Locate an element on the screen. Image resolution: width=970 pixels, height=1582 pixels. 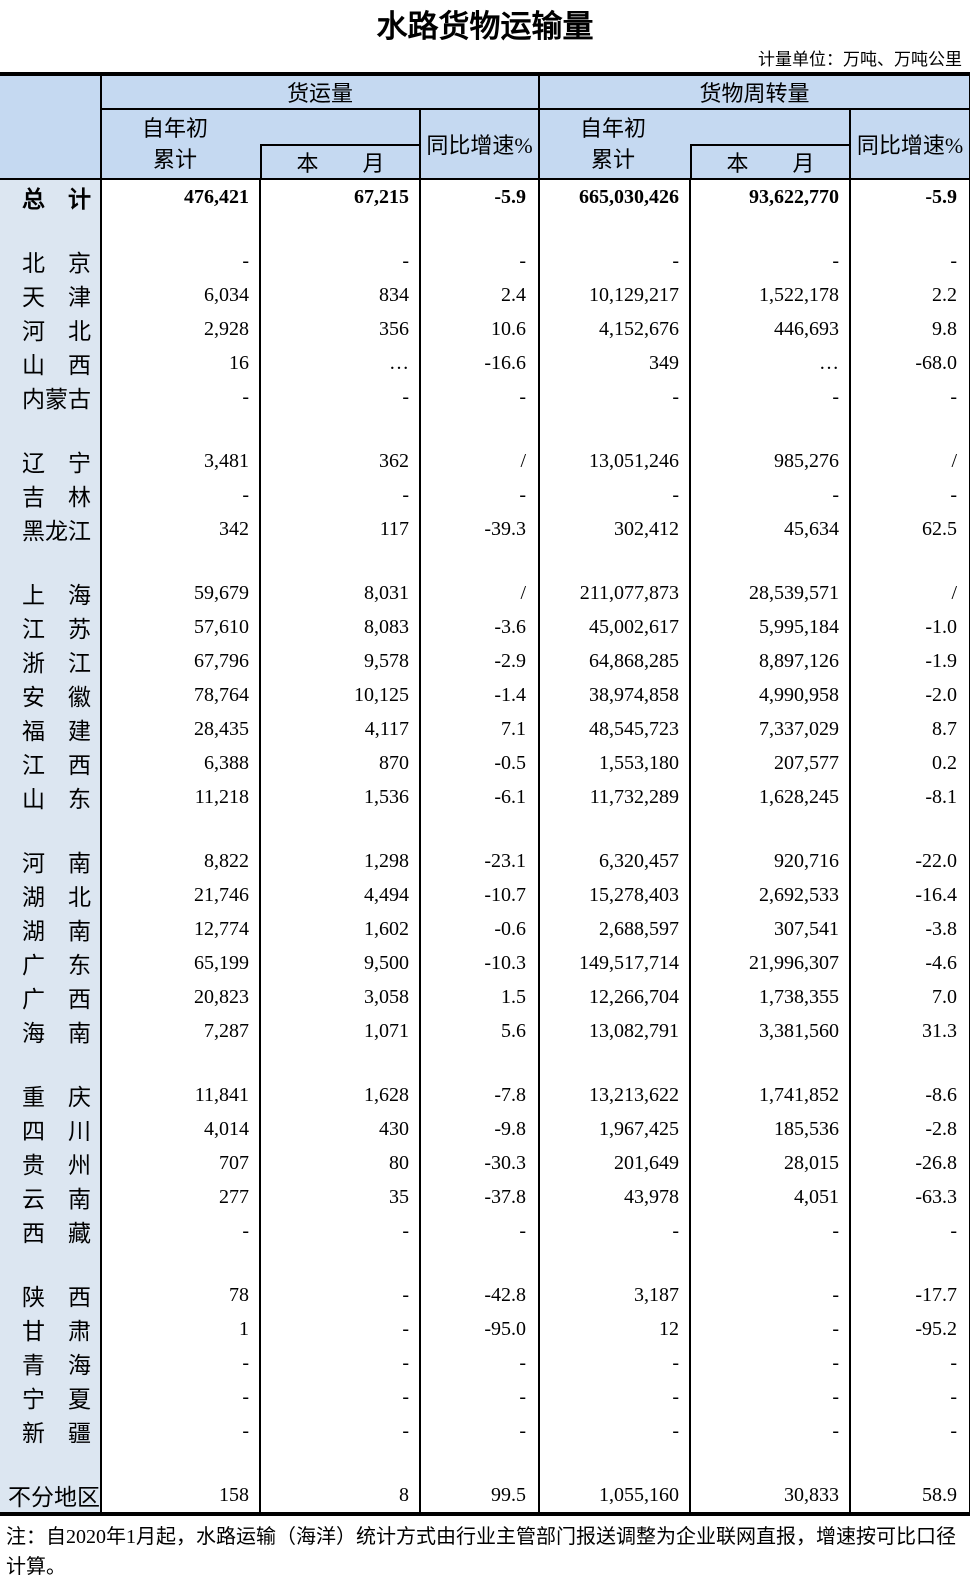
value-cell: 59,679 is located at coordinates (181, 593).